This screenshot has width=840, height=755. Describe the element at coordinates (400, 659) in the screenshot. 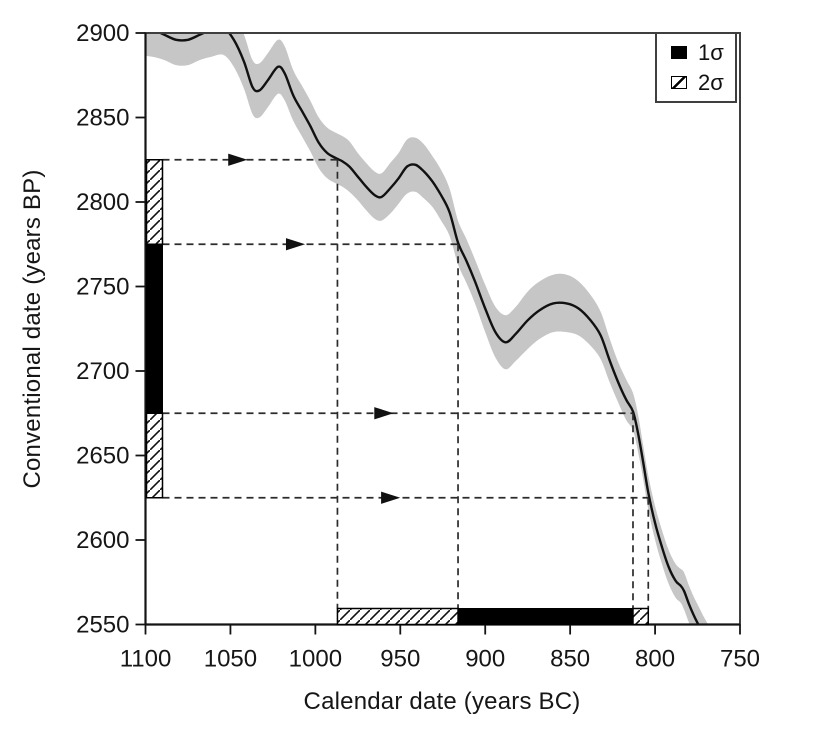

I see `x-tick-label: 950` at that location.